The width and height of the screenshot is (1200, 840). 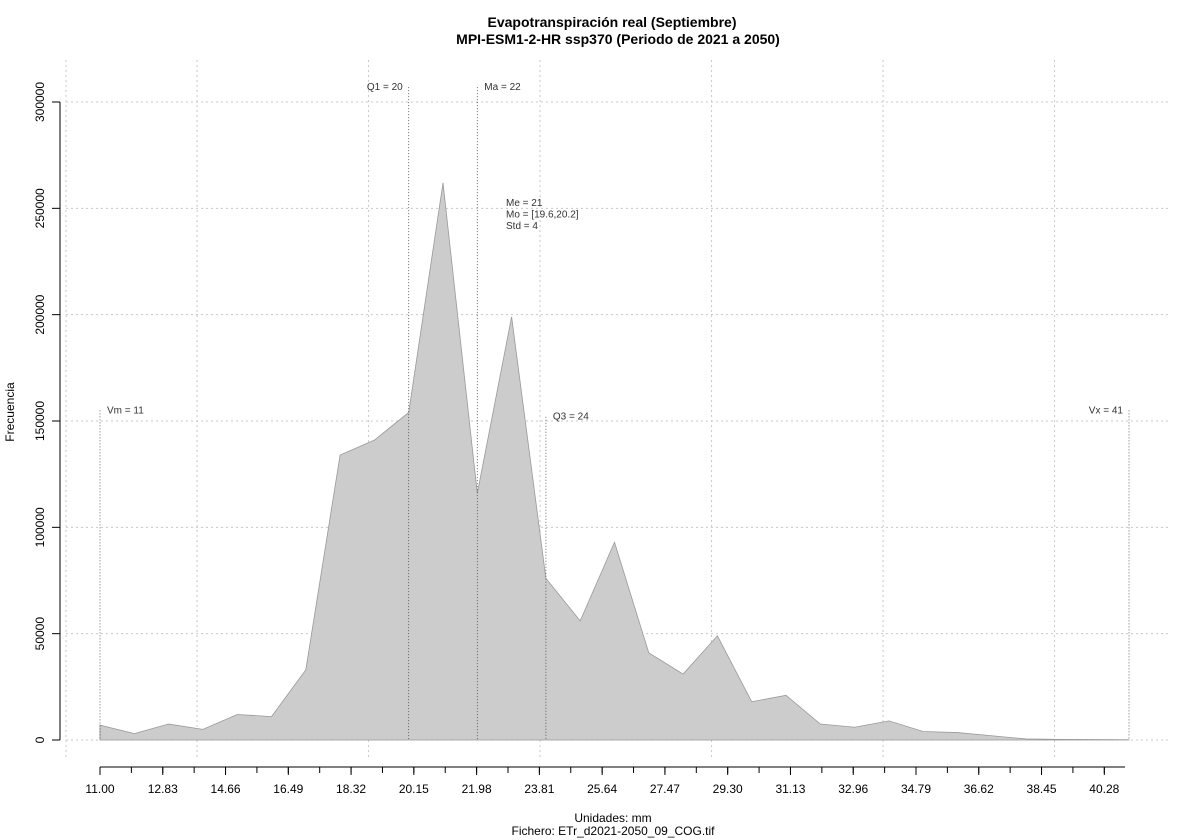 What do you see at coordinates (477, 789) in the screenshot?
I see `x-tick-label: 21.98` at bounding box center [477, 789].